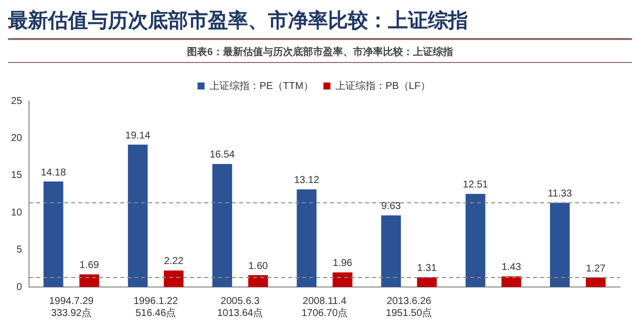 The height and width of the screenshot is (331, 640). What do you see at coordinates (17, 176) in the screenshot?
I see `y-tick-label: 15` at bounding box center [17, 176].